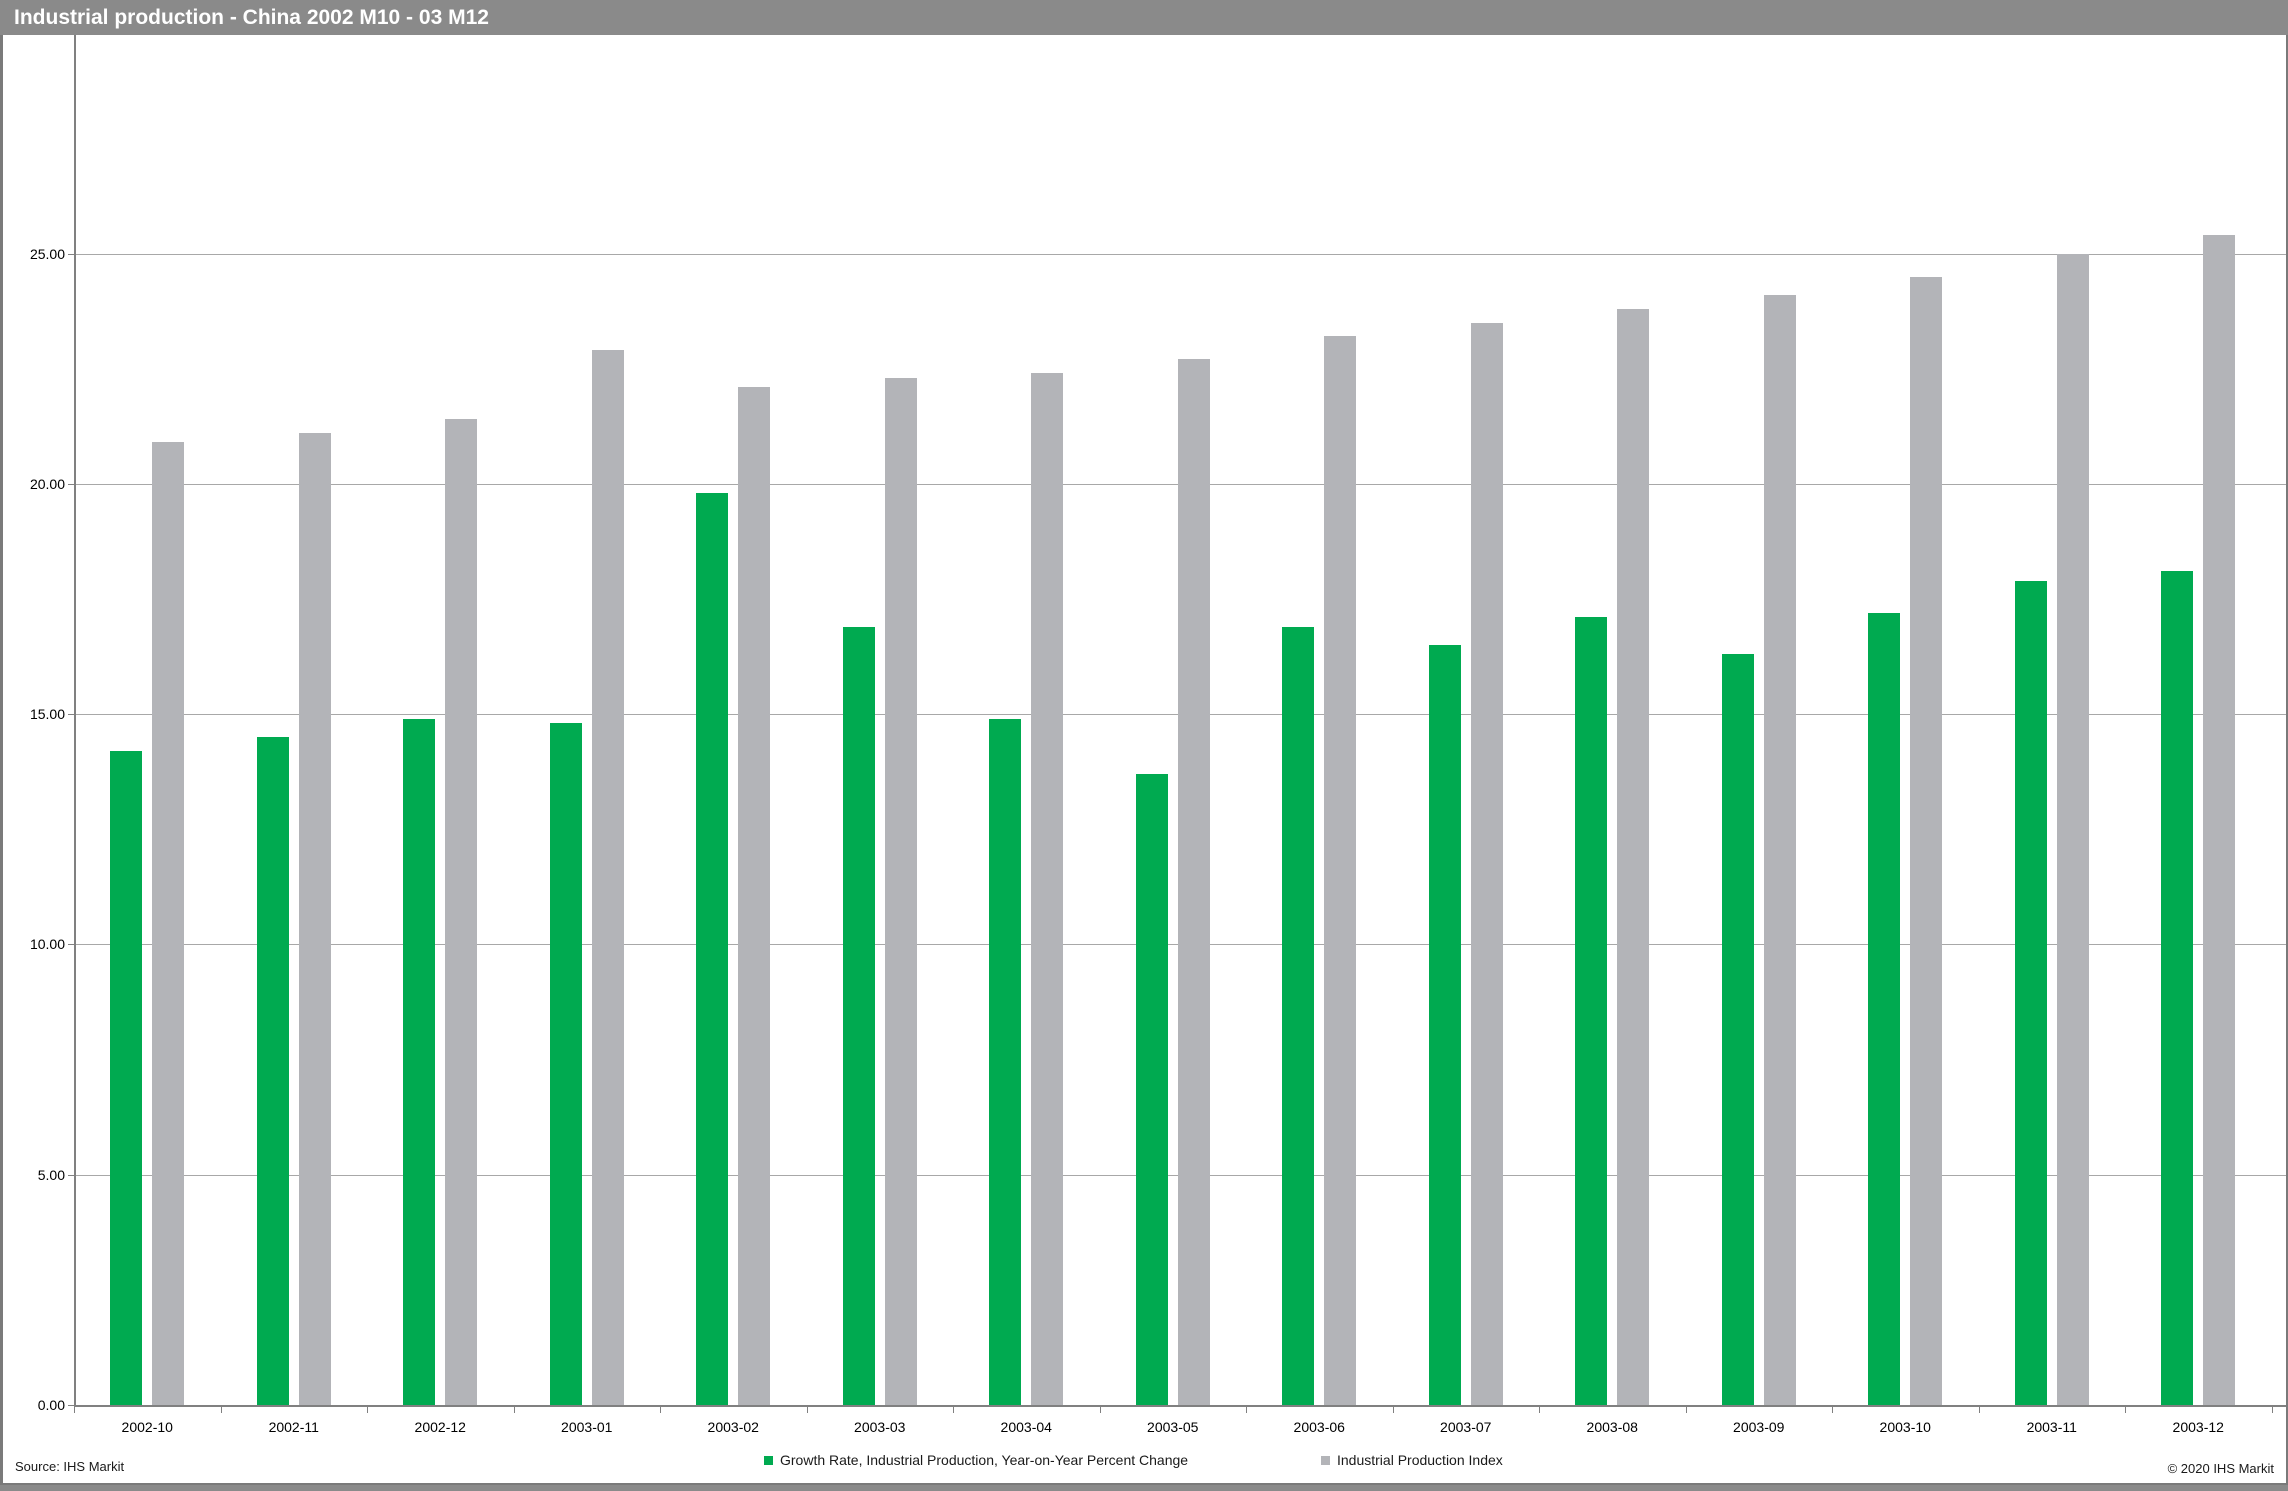 This screenshot has height=1491, width=2288. What do you see at coordinates (1325, 1460) in the screenshot?
I see `production-index-legend-swatch` at bounding box center [1325, 1460].